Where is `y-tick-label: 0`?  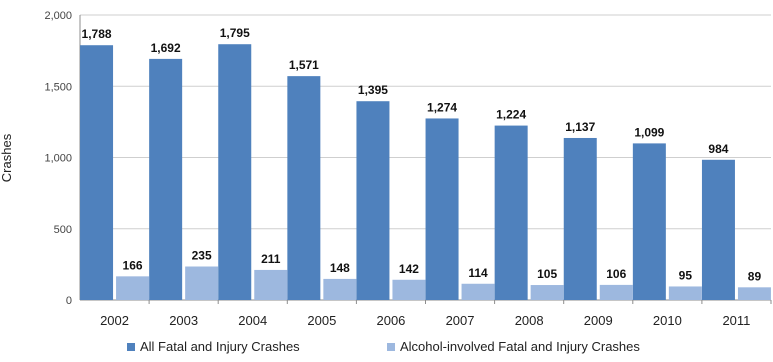 y-tick-label: 0 is located at coordinates (69, 301).